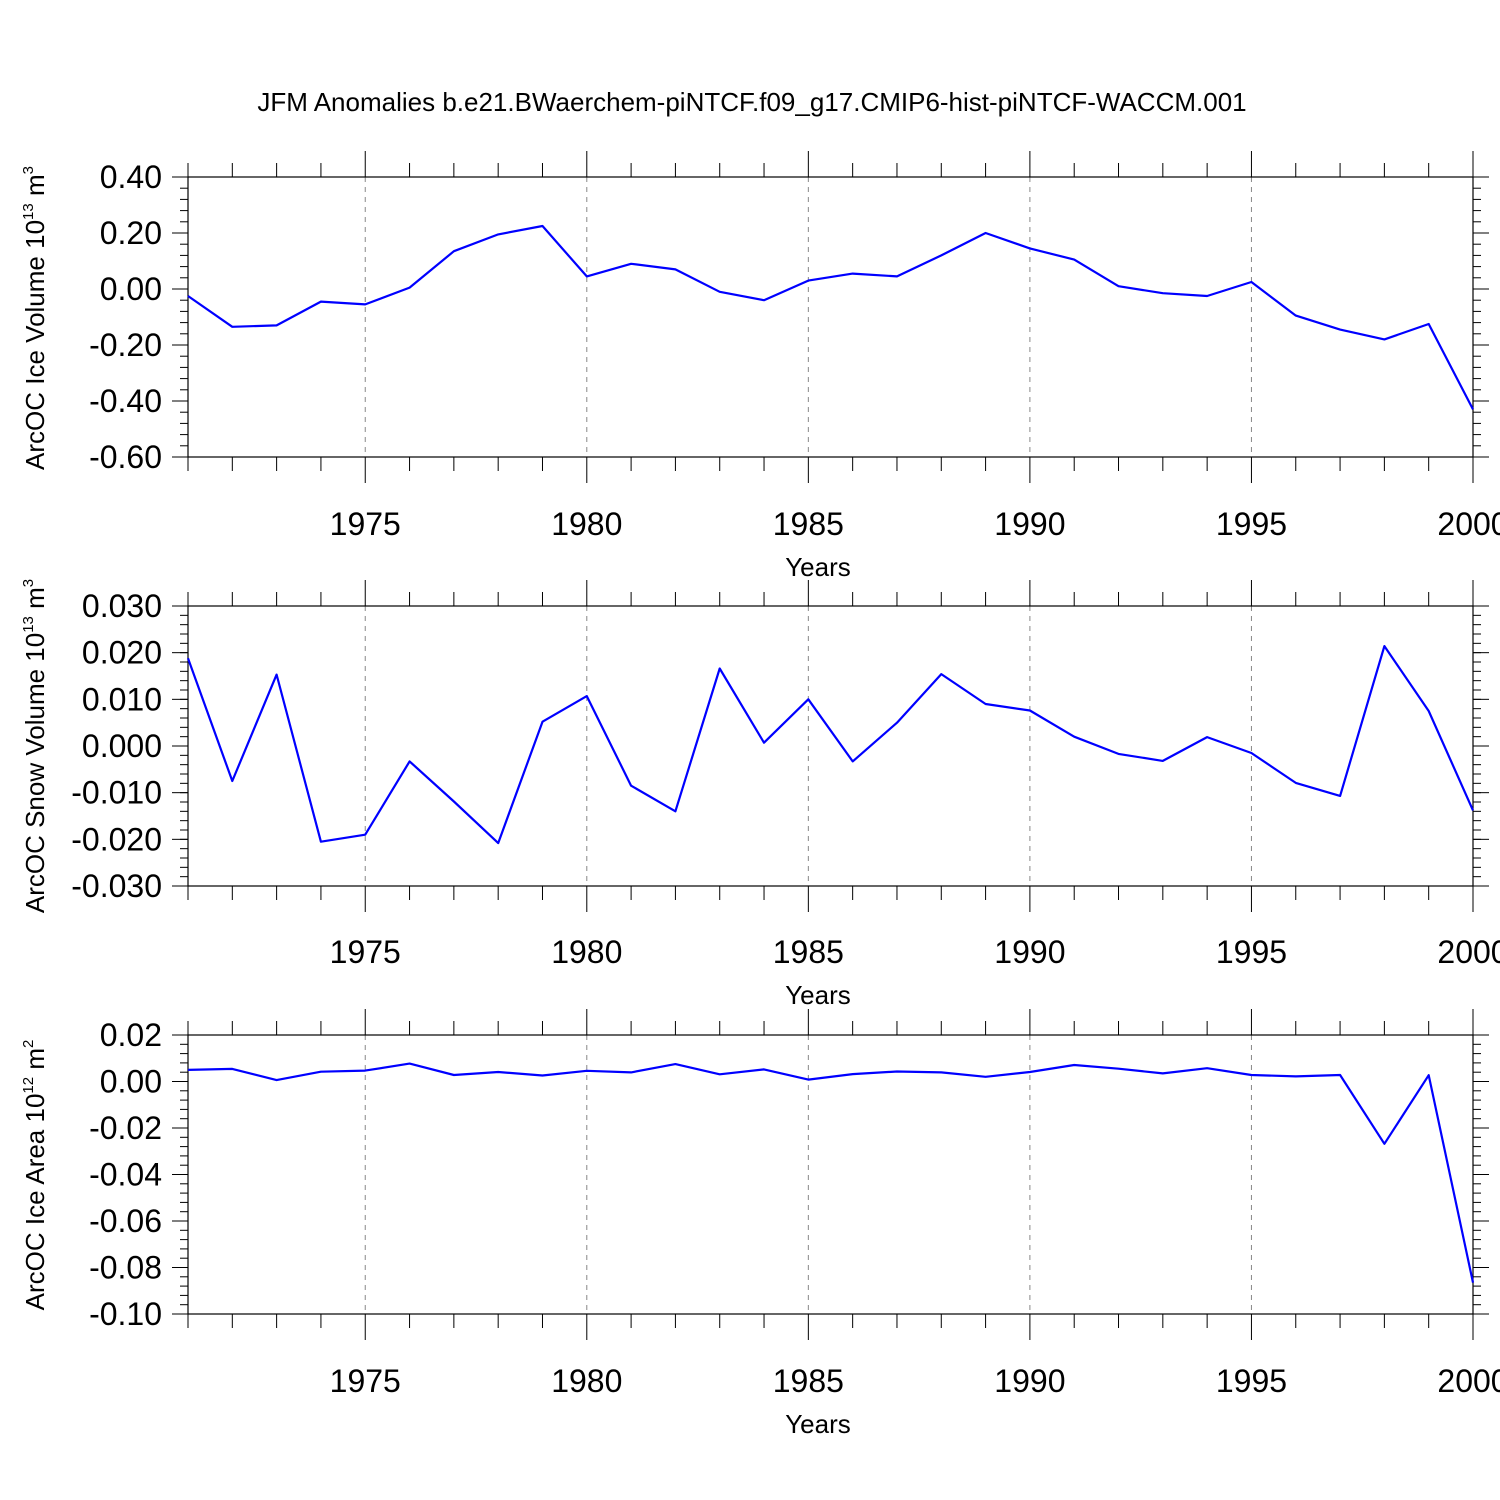 This screenshot has width=1500, height=1500. What do you see at coordinates (122, 699) in the screenshot?
I see `y-tick-label: 0.010` at bounding box center [122, 699].